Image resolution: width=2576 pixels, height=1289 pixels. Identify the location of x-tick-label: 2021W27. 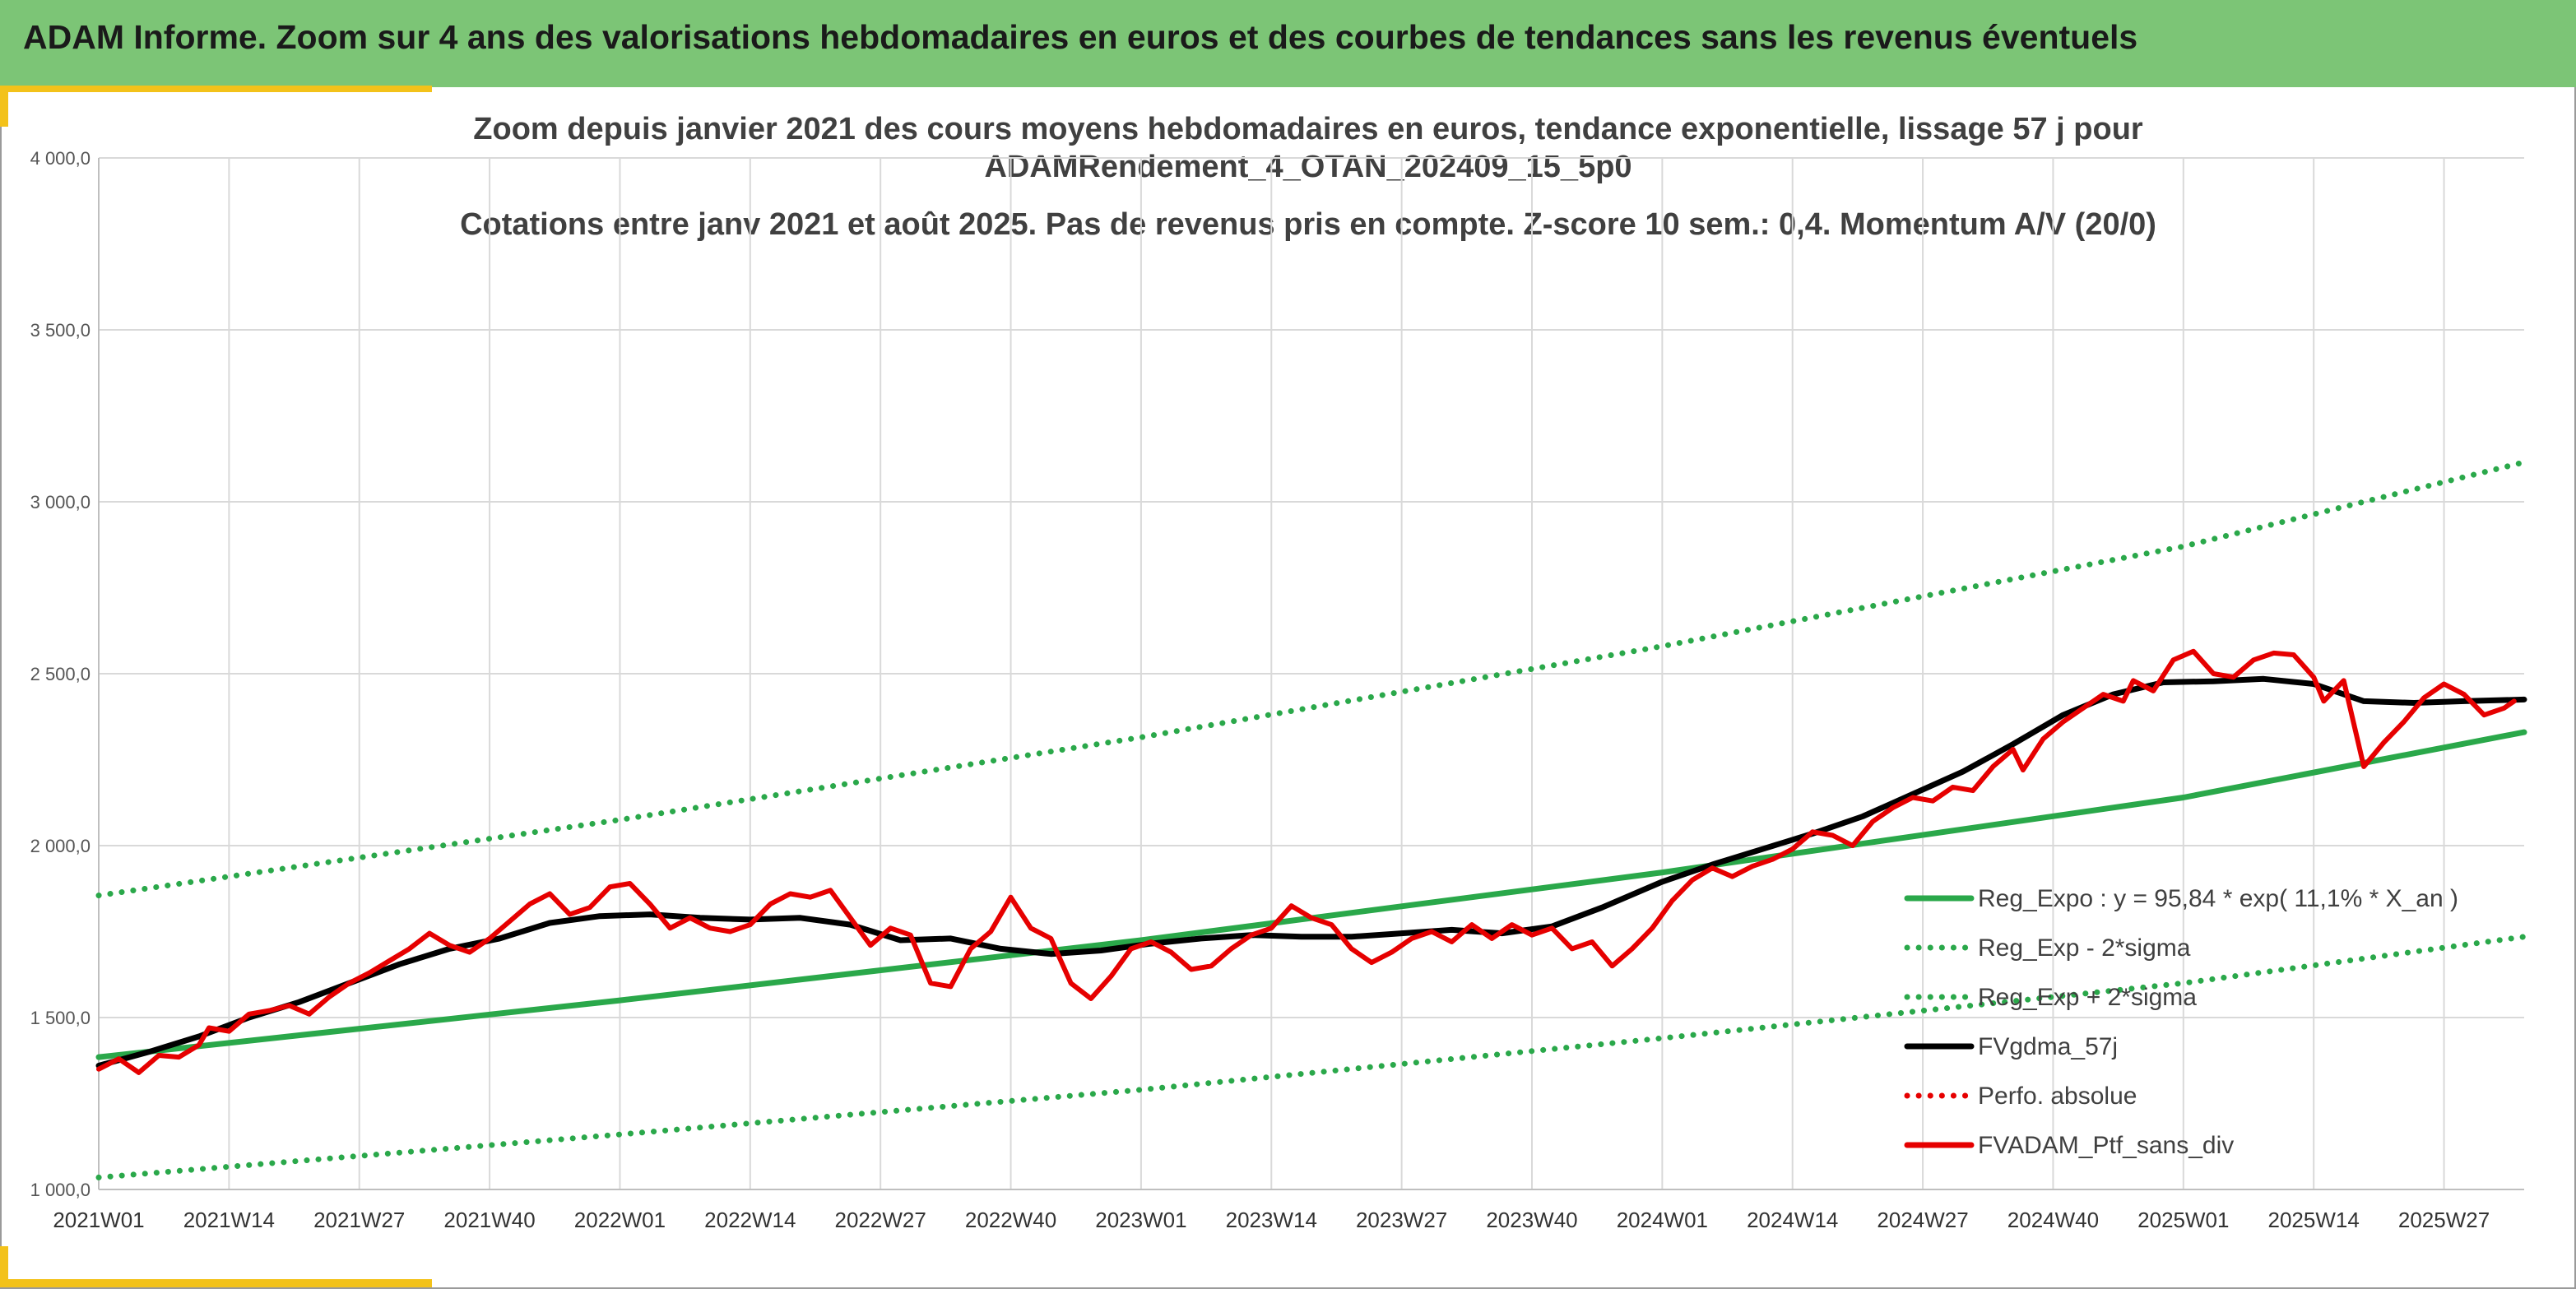
(359, 1220).